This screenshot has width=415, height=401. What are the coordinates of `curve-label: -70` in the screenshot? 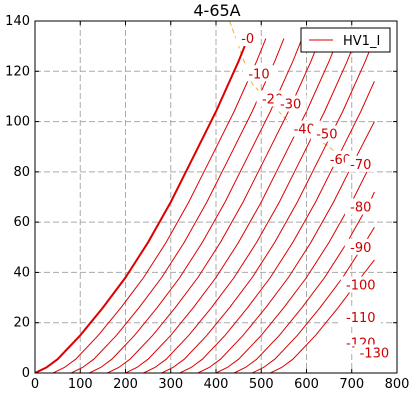 It's located at (360, 165).